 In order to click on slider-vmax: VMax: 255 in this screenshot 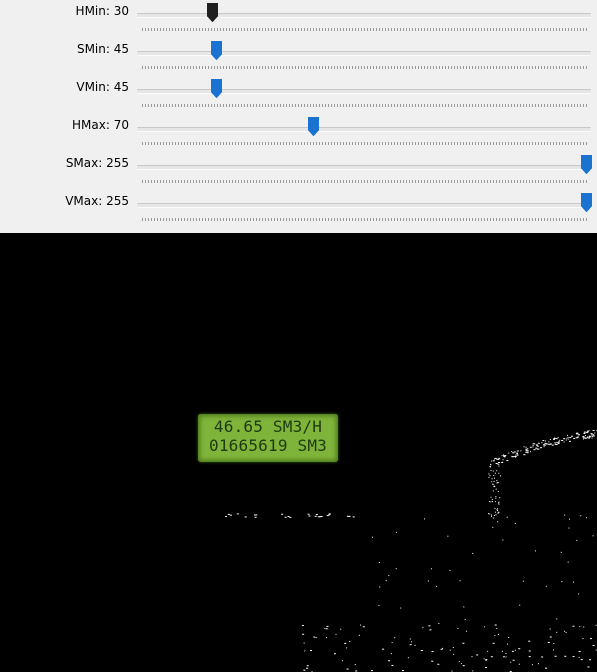, I will do `click(298, 212)`.